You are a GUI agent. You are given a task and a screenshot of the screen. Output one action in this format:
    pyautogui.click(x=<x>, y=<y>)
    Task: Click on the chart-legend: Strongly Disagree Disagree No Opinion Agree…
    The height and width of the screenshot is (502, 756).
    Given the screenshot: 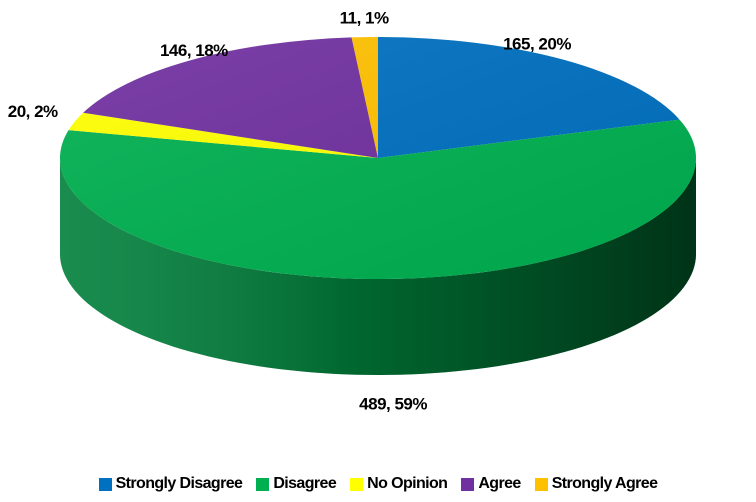 What is the action you would take?
    pyautogui.click(x=378, y=484)
    